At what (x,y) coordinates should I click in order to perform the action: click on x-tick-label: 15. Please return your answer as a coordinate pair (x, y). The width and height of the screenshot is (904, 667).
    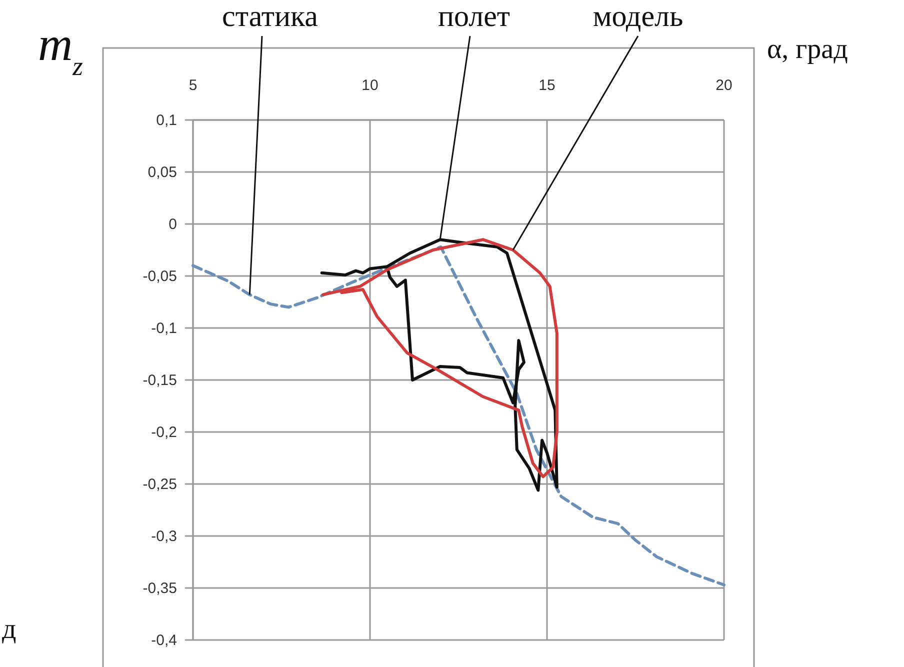
    Looking at the image, I should click on (547, 85).